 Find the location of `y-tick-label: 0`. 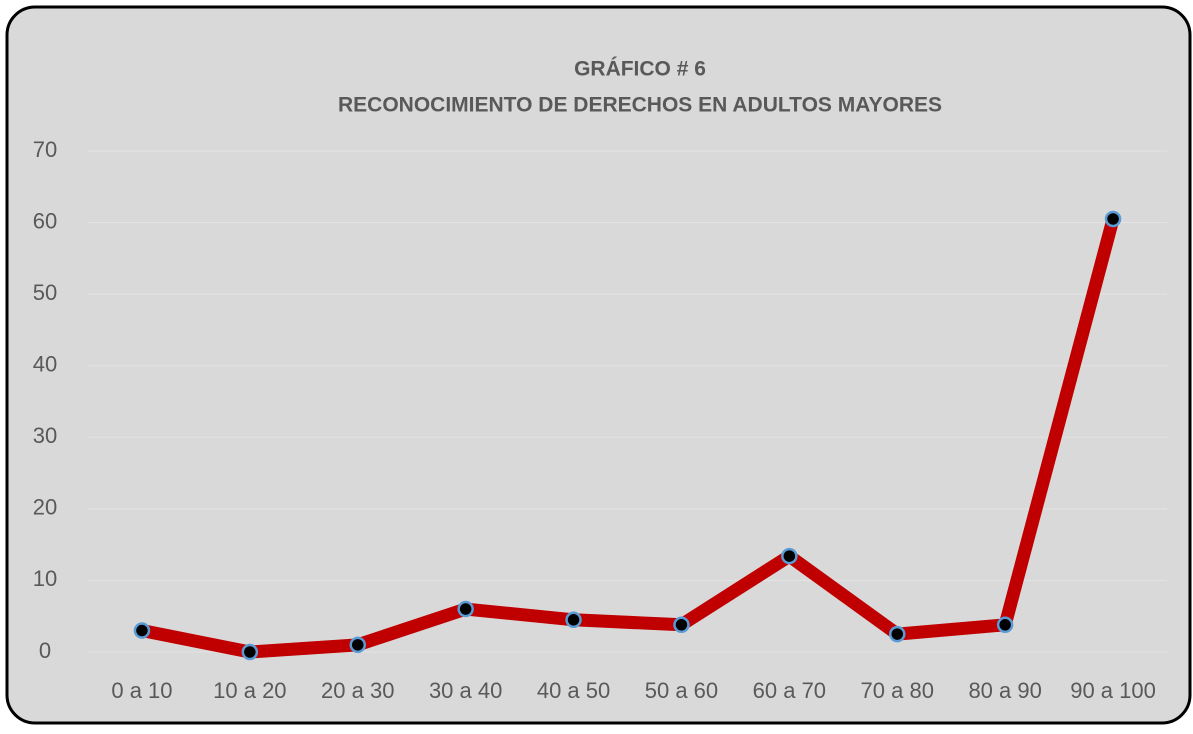

y-tick-label: 0 is located at coordinates (45, 650).